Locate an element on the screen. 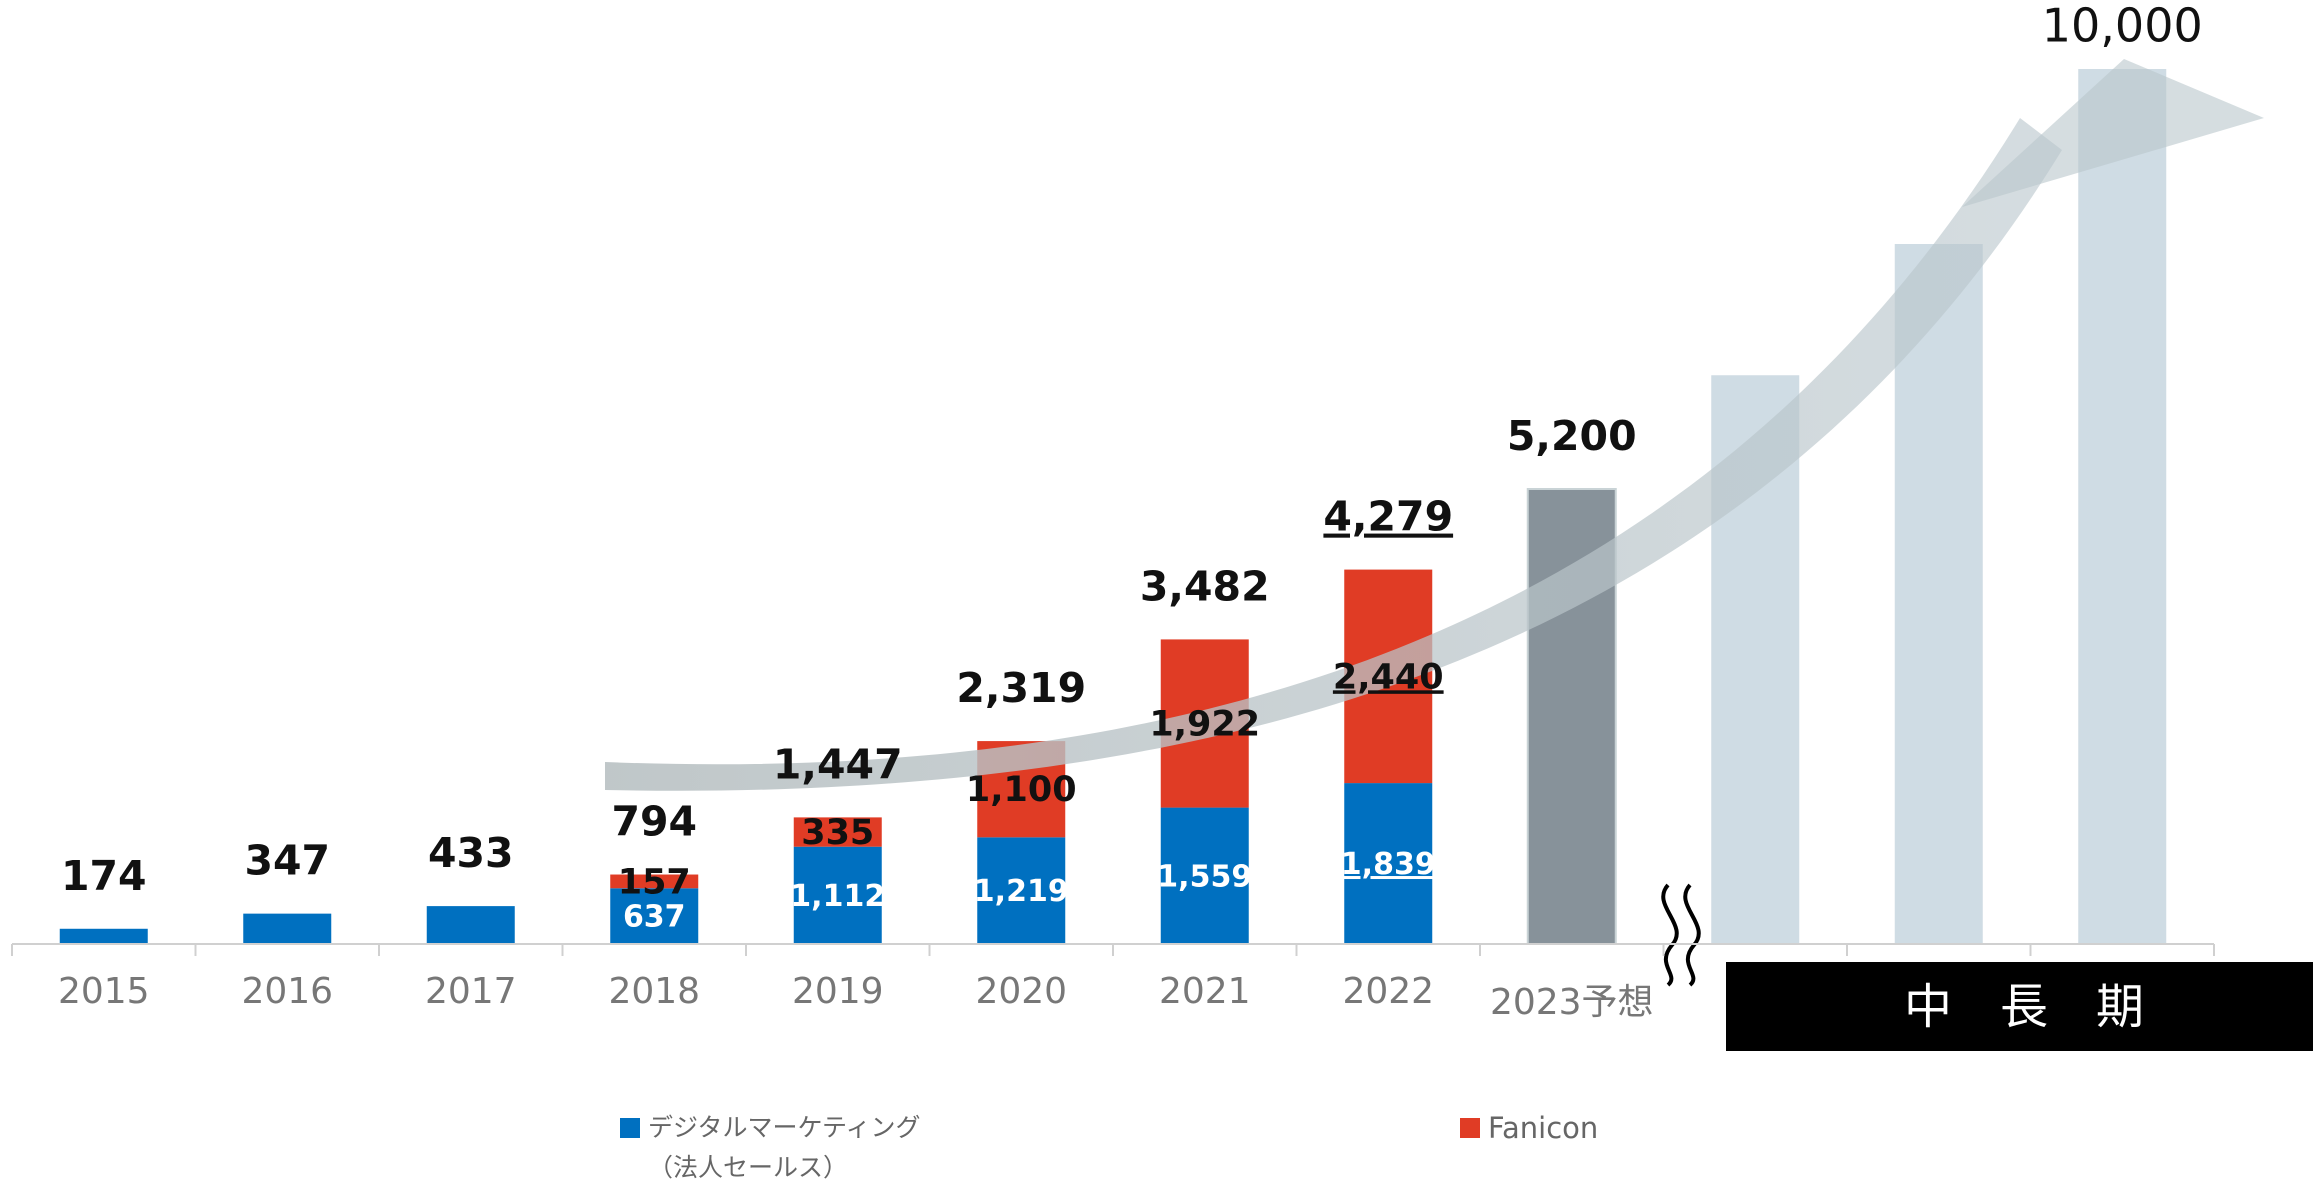  legend-item: Fanicon is located at coordinates (1529, 1128).